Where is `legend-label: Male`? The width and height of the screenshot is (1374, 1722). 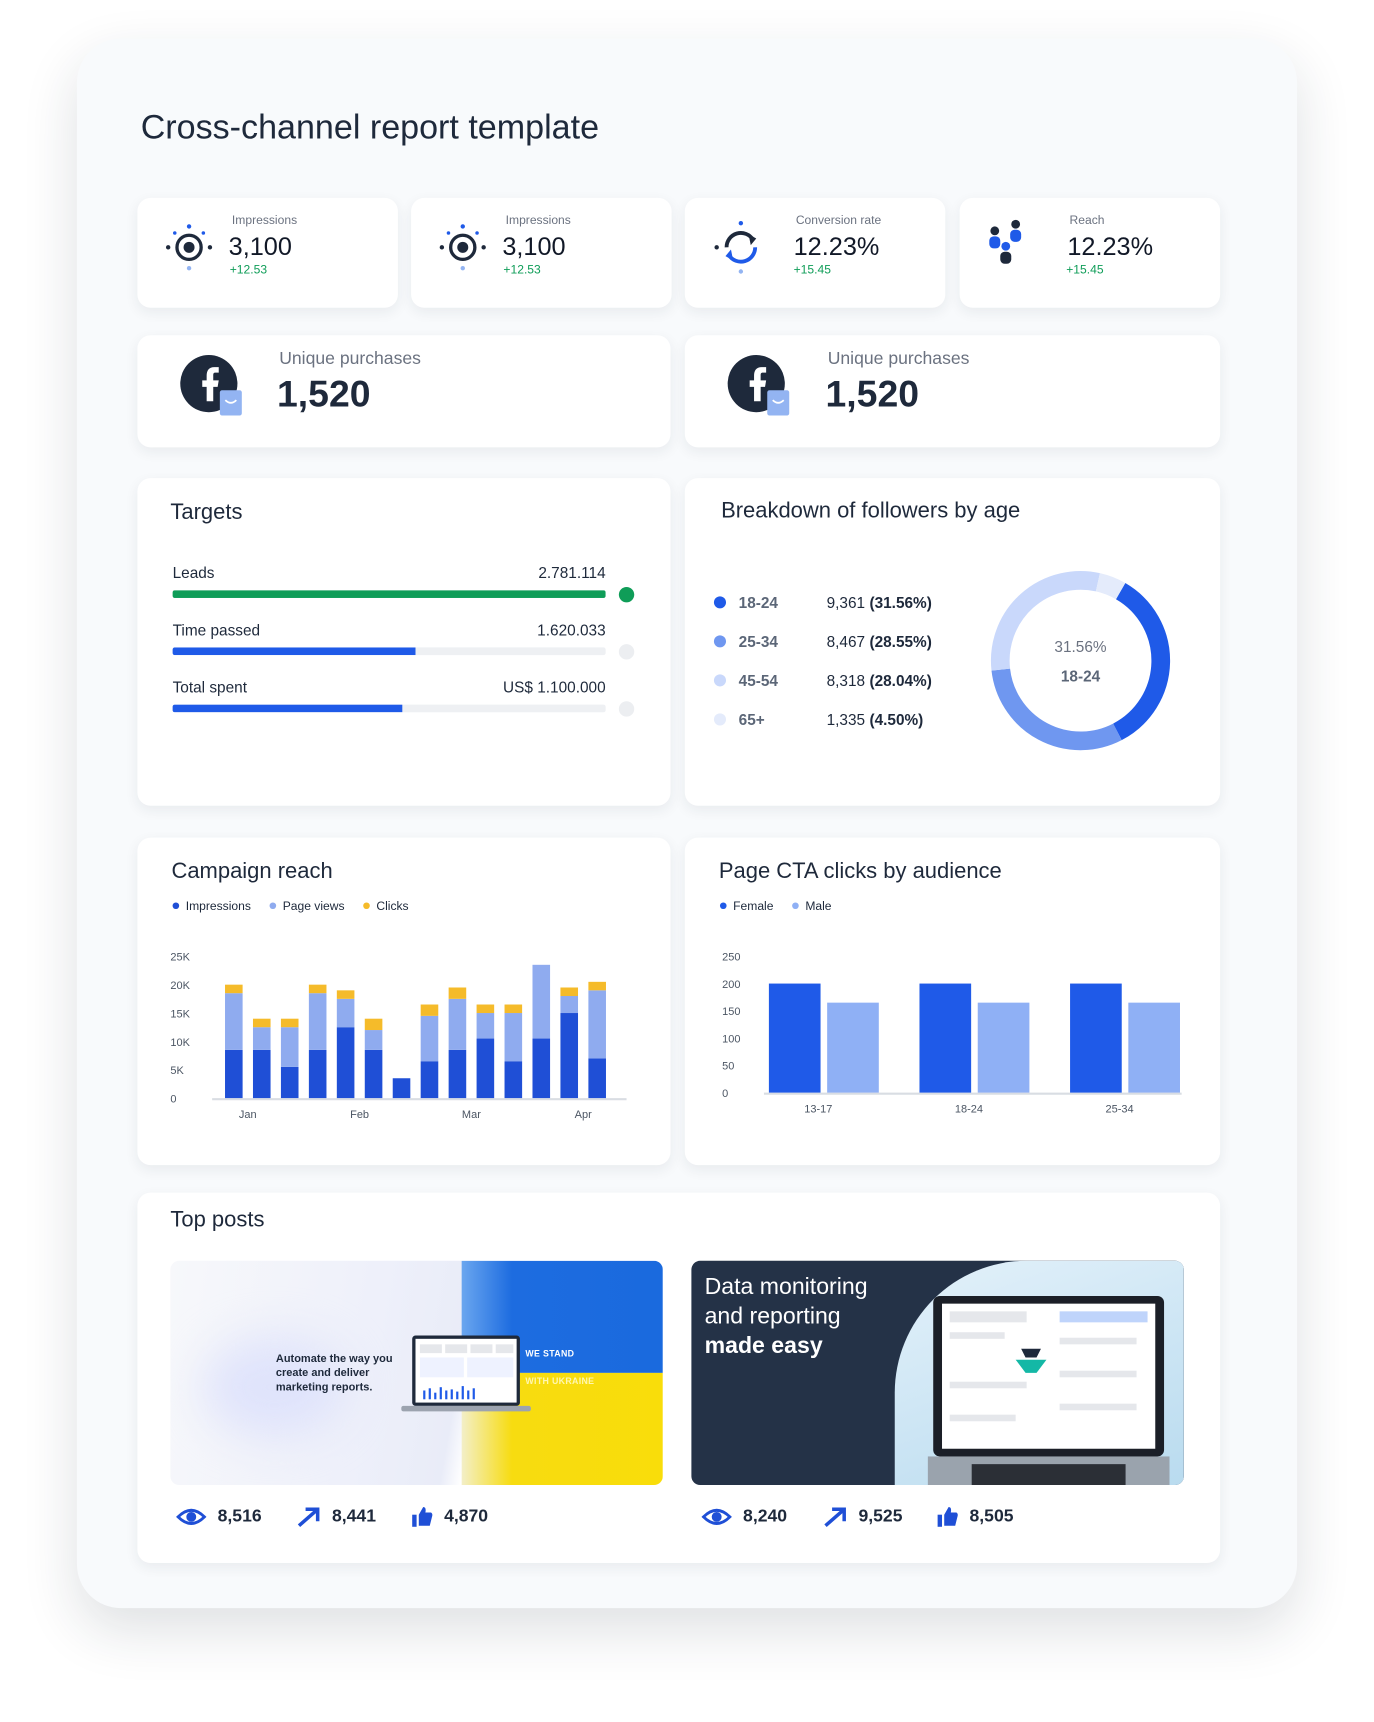 legend-label: Male is located at coordinates (818, 906).